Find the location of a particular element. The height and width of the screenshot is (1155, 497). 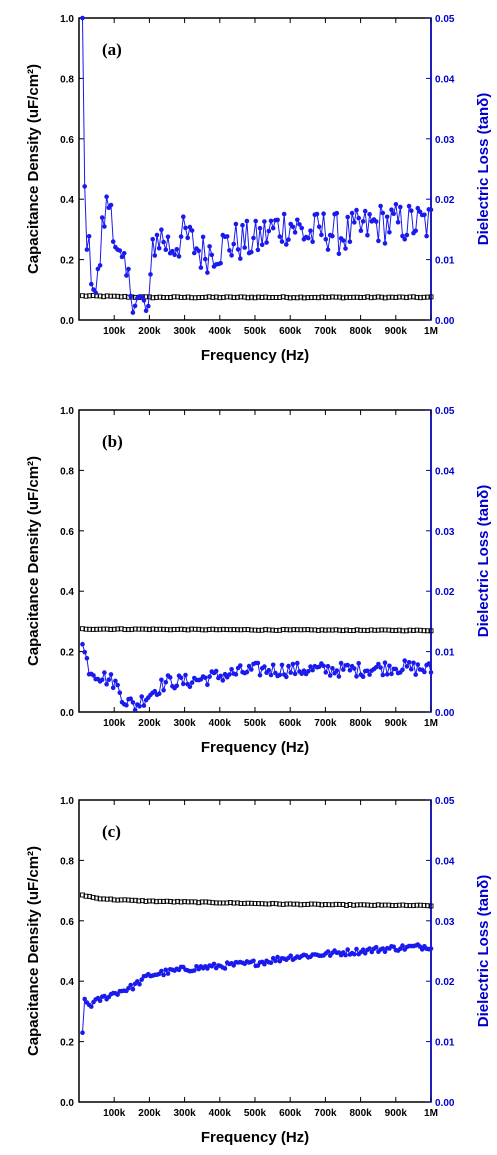

panel-label: (c) is located at coordinates (111, 831).